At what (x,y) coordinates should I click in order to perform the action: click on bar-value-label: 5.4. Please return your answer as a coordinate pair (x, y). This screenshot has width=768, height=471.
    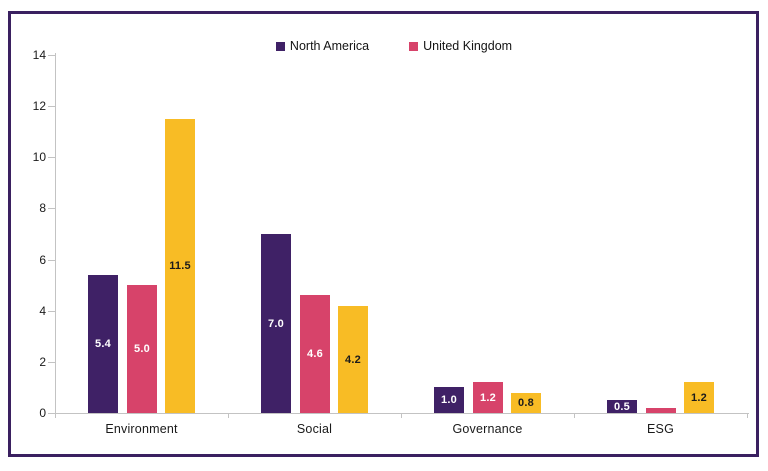
    Looking at the image, I should click on (103, 344).